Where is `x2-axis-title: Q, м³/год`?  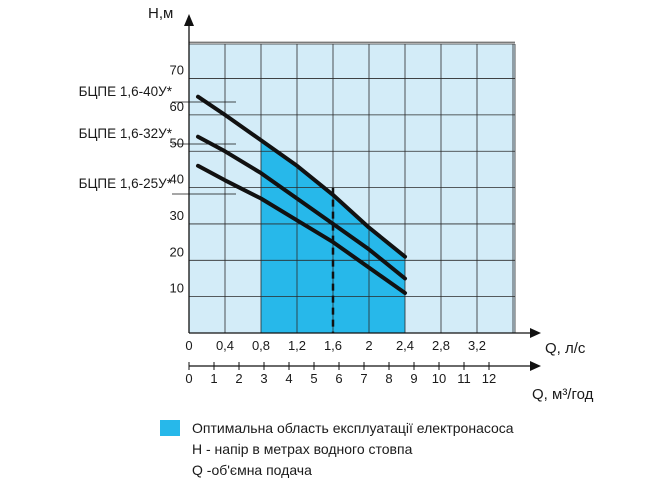
x2-axis-title: Q, м³/год is located at coordinates (563, 394).